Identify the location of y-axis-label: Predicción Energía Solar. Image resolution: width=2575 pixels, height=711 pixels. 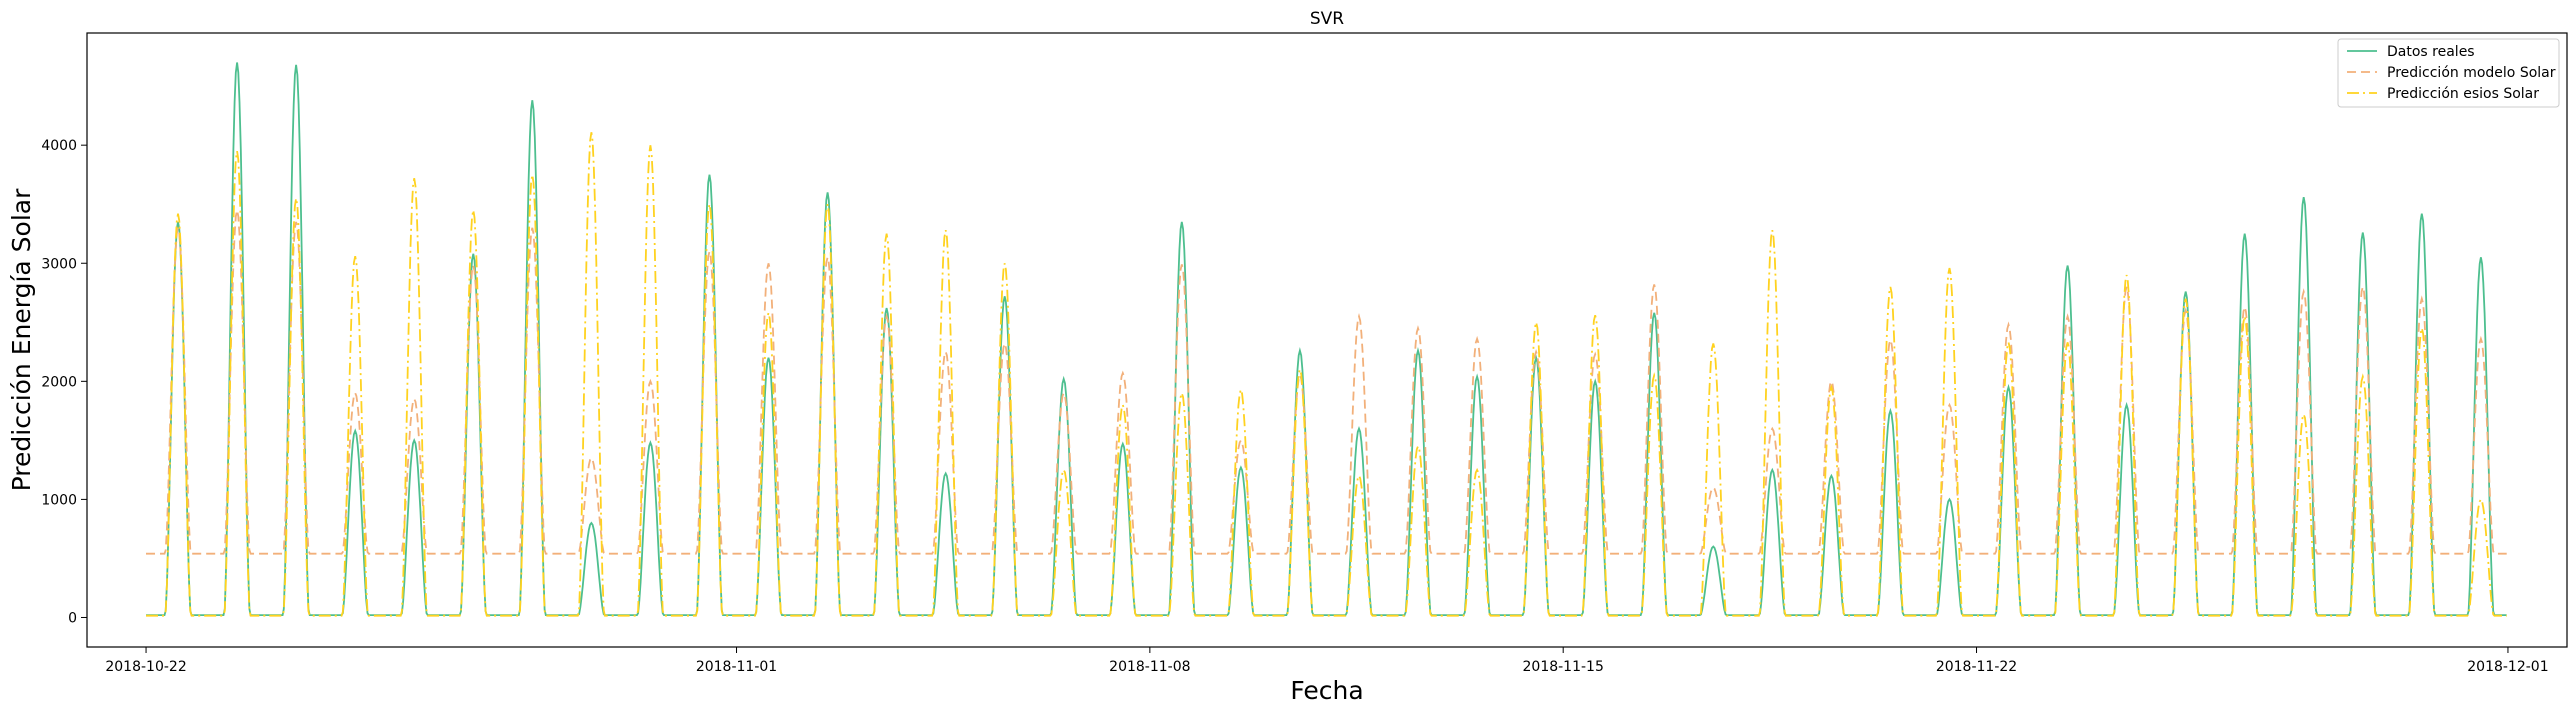
(21, 339).